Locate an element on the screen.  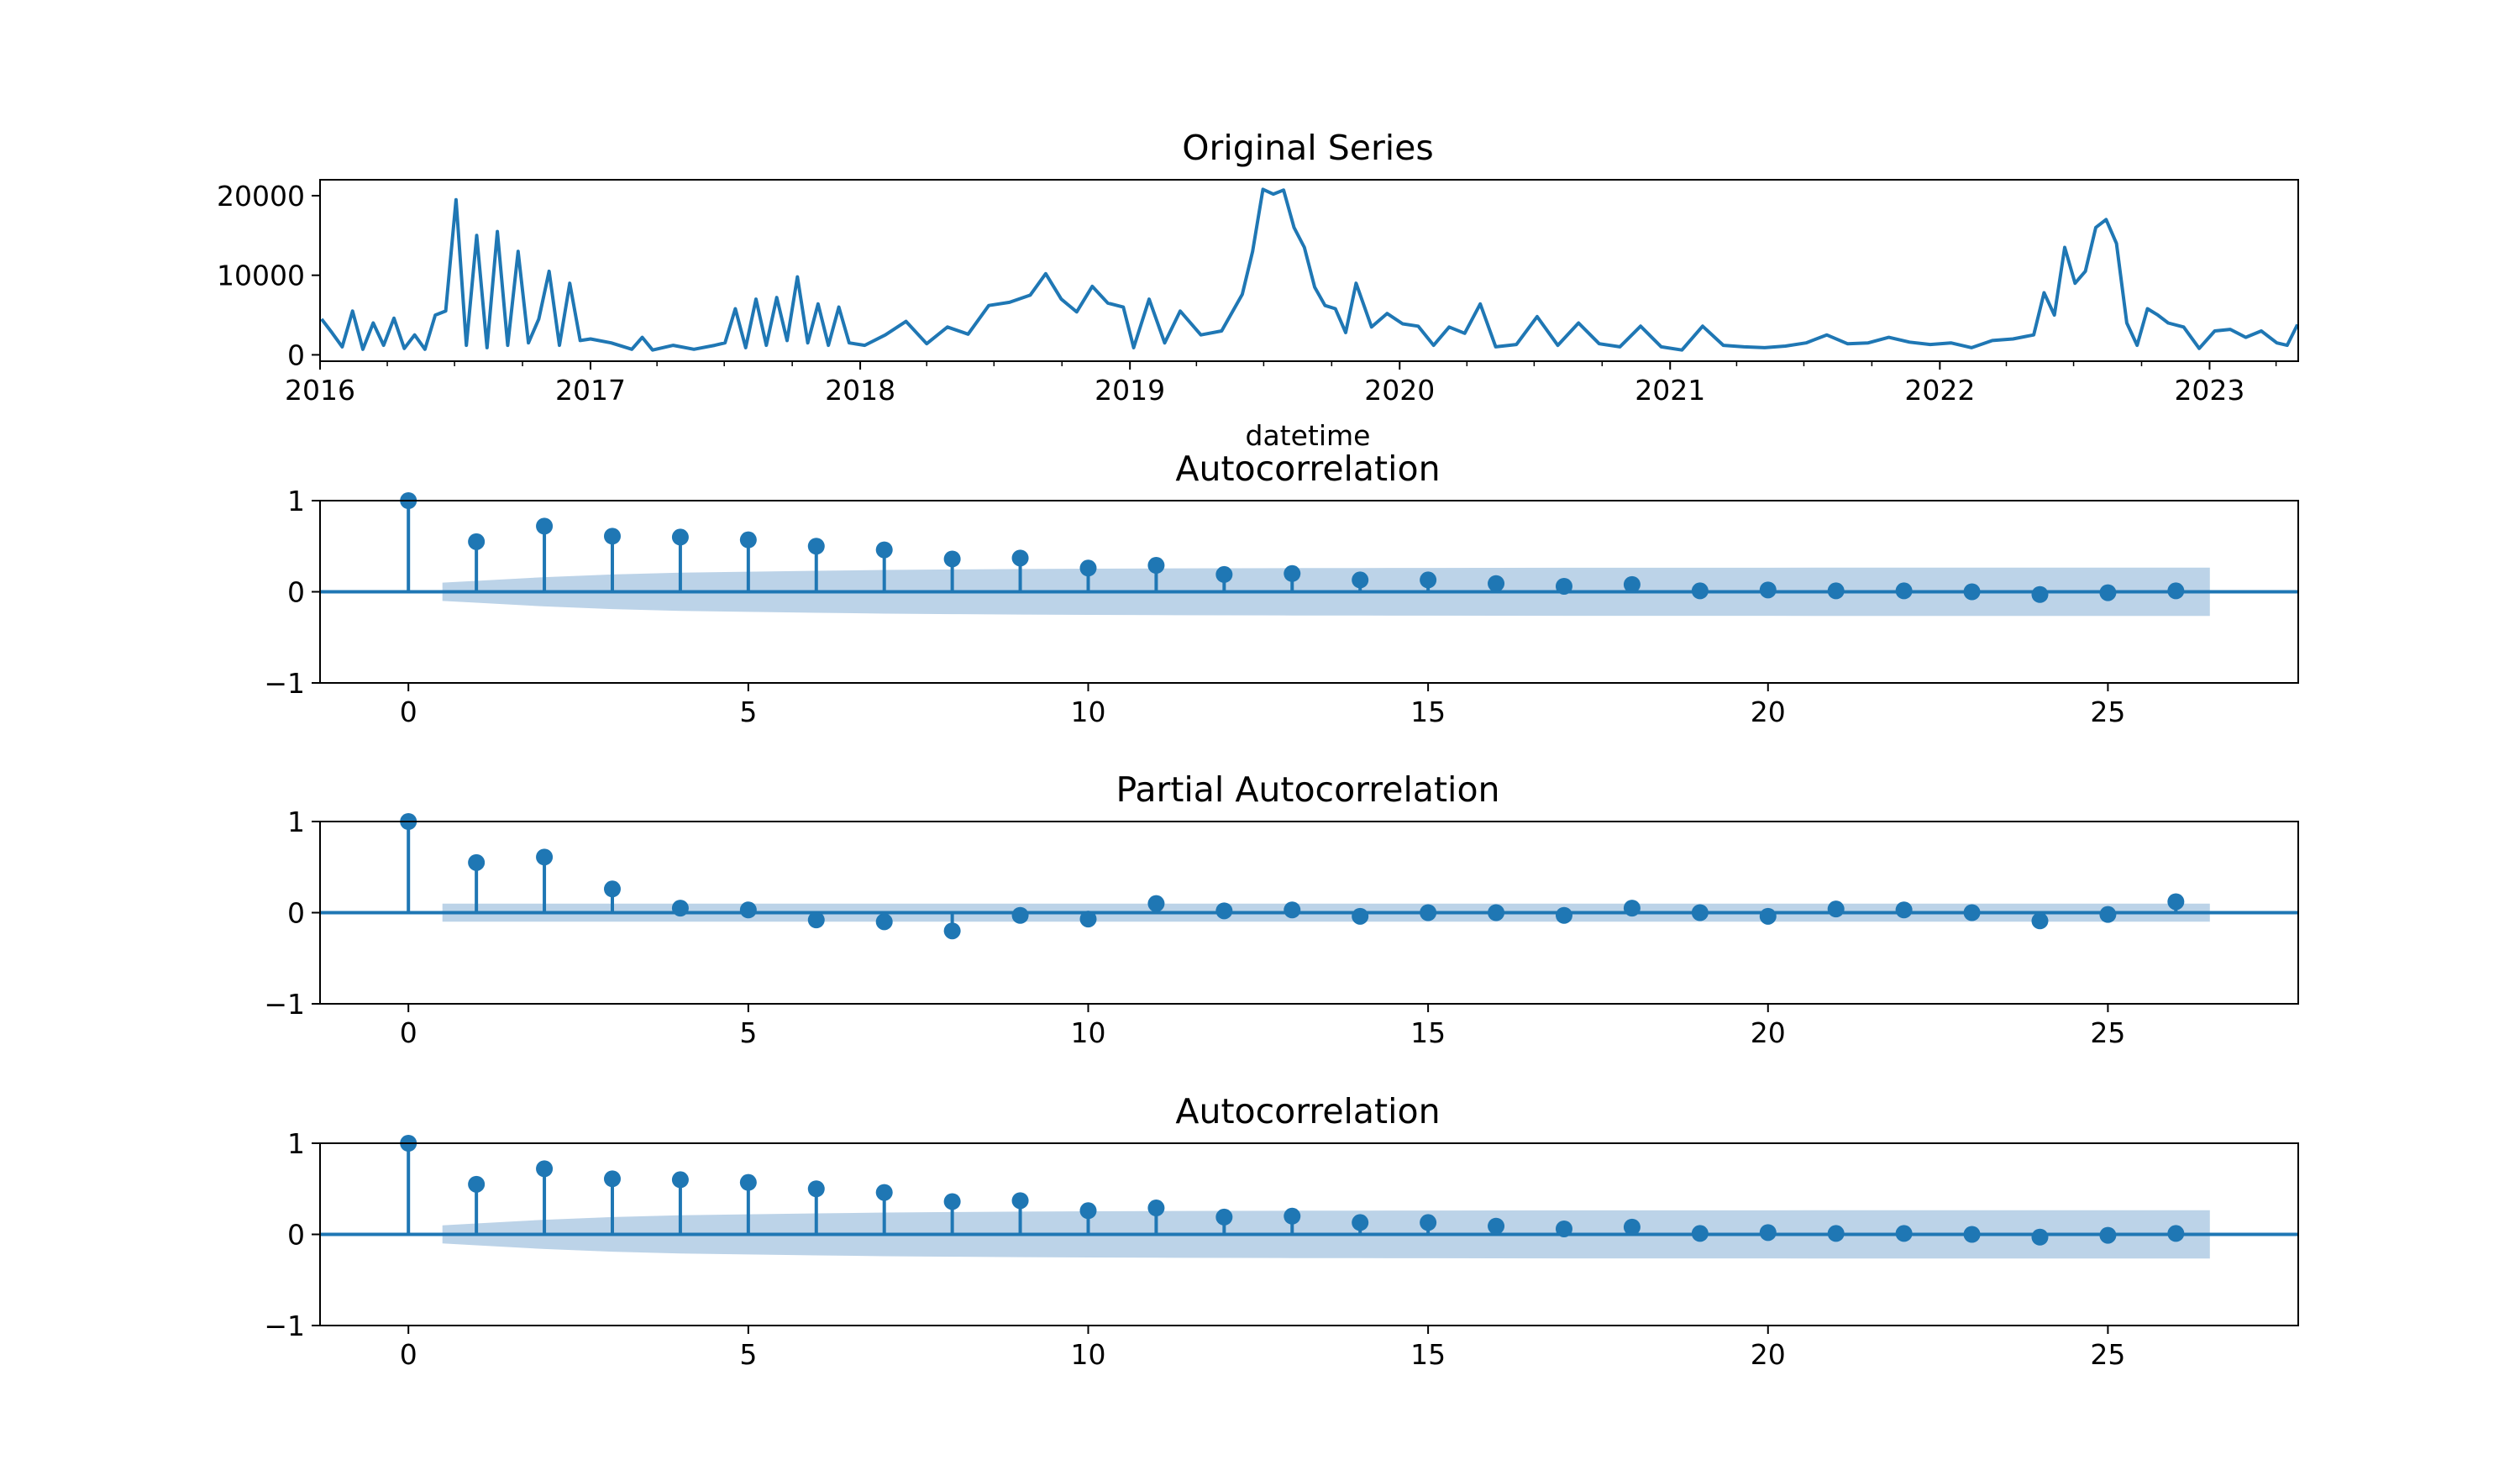
pacf-y-tick-label: −1 is located at coordinates (284, 1004).